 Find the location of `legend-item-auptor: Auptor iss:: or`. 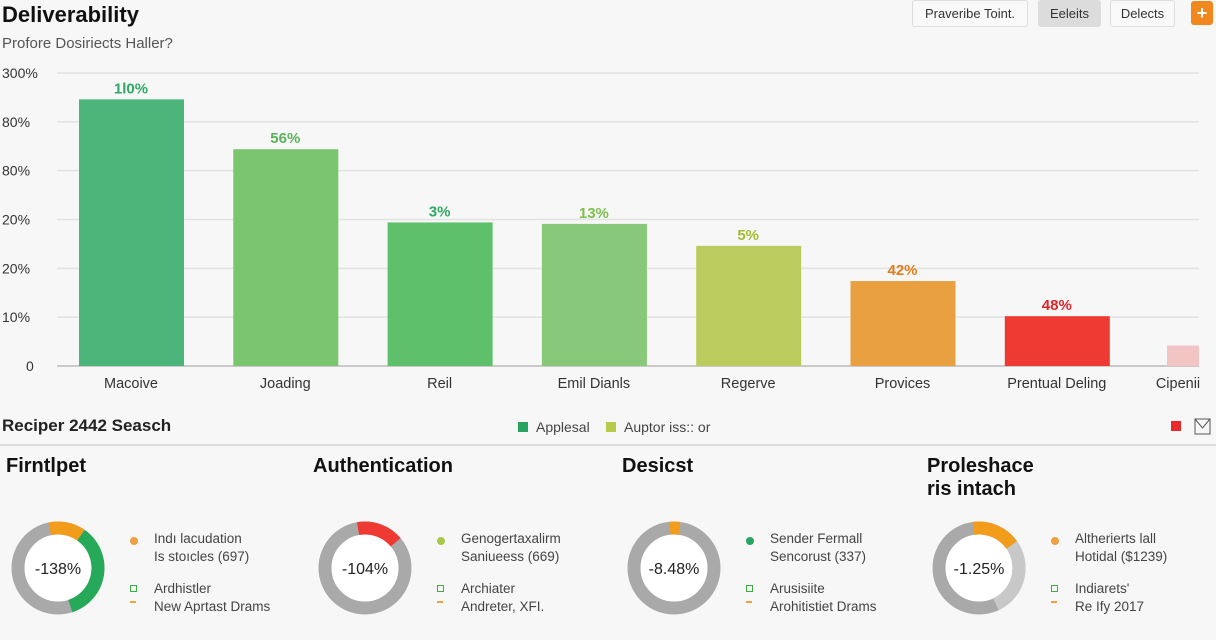

legend-item-auptor: Auptor iss:: or is located at coordinates (658, 427).